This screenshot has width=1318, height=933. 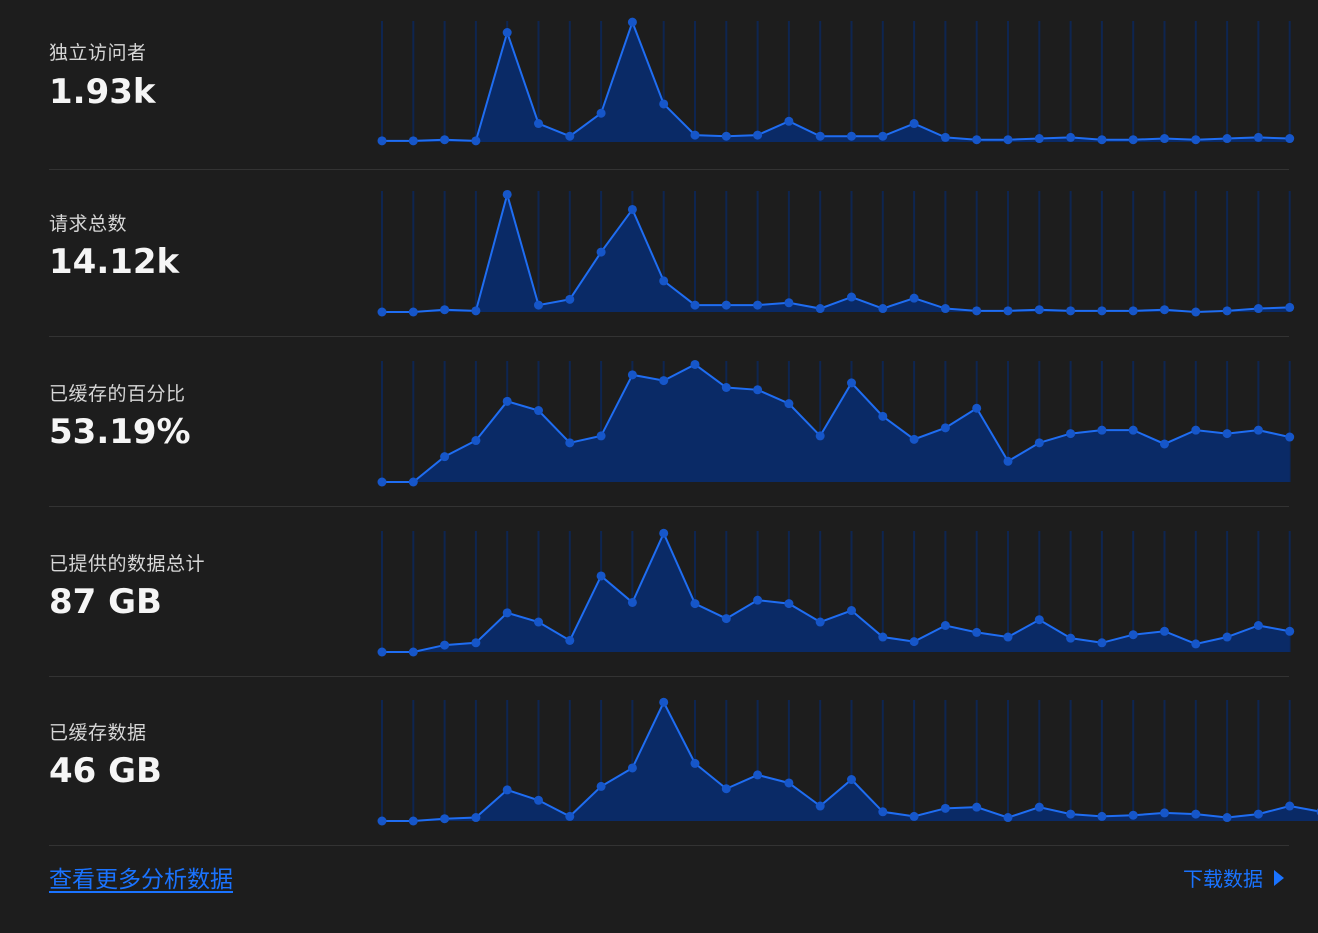 I want to click on chart-area, so click(x=850, y=761).